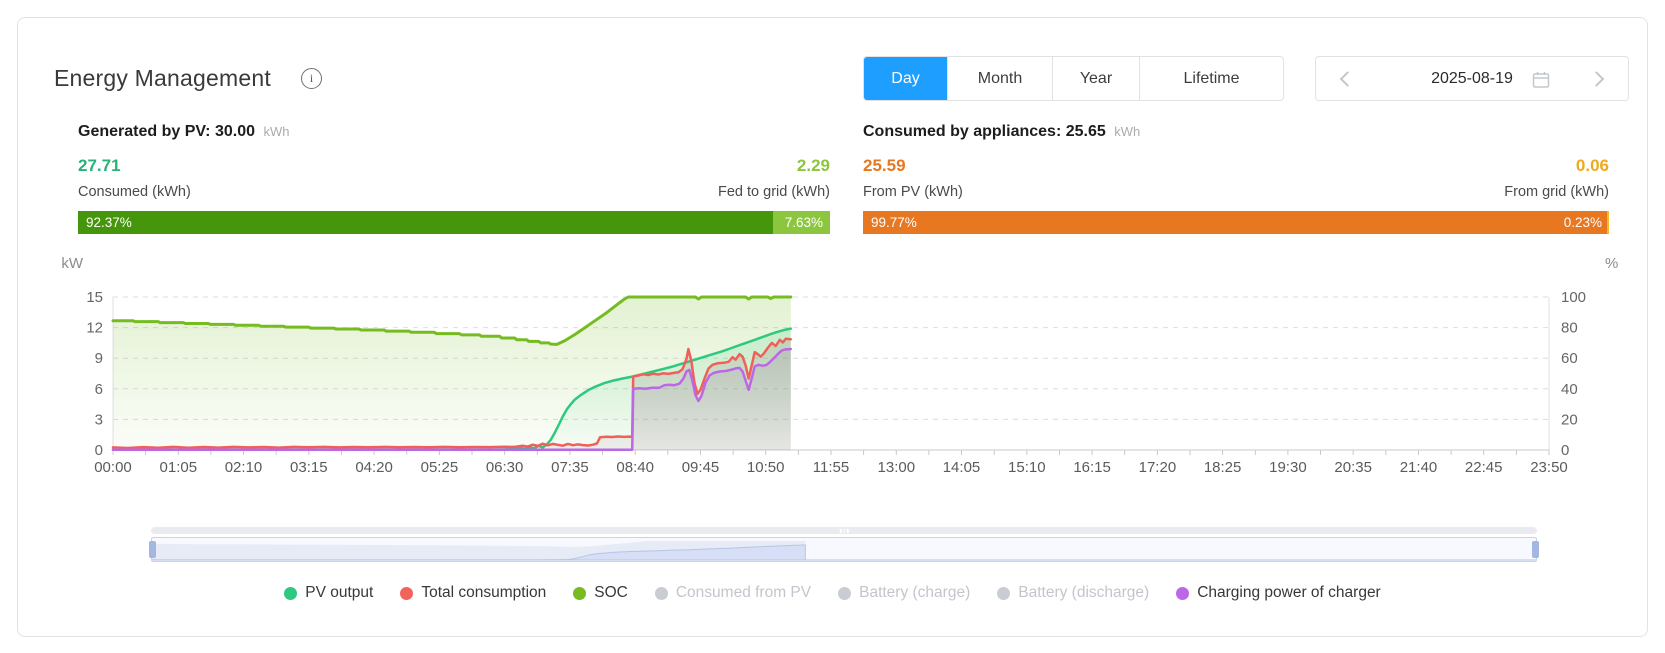 The height and width of the screenshot is (653, 1665). What do you see at coordinates (179, 467) in the screenshot?
I see `svg-text: 01:05` at bounding box center [179, 467].